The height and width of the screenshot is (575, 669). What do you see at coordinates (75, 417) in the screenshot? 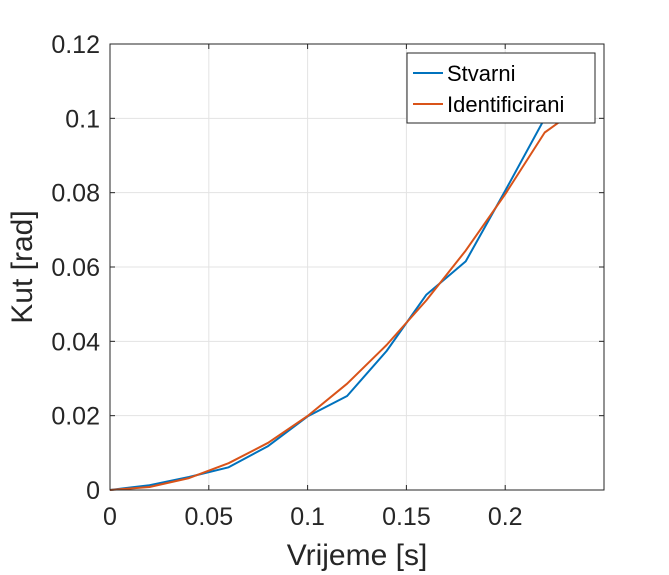
I see `y-tick-label: 0.02` at bounding box center [75, 417].